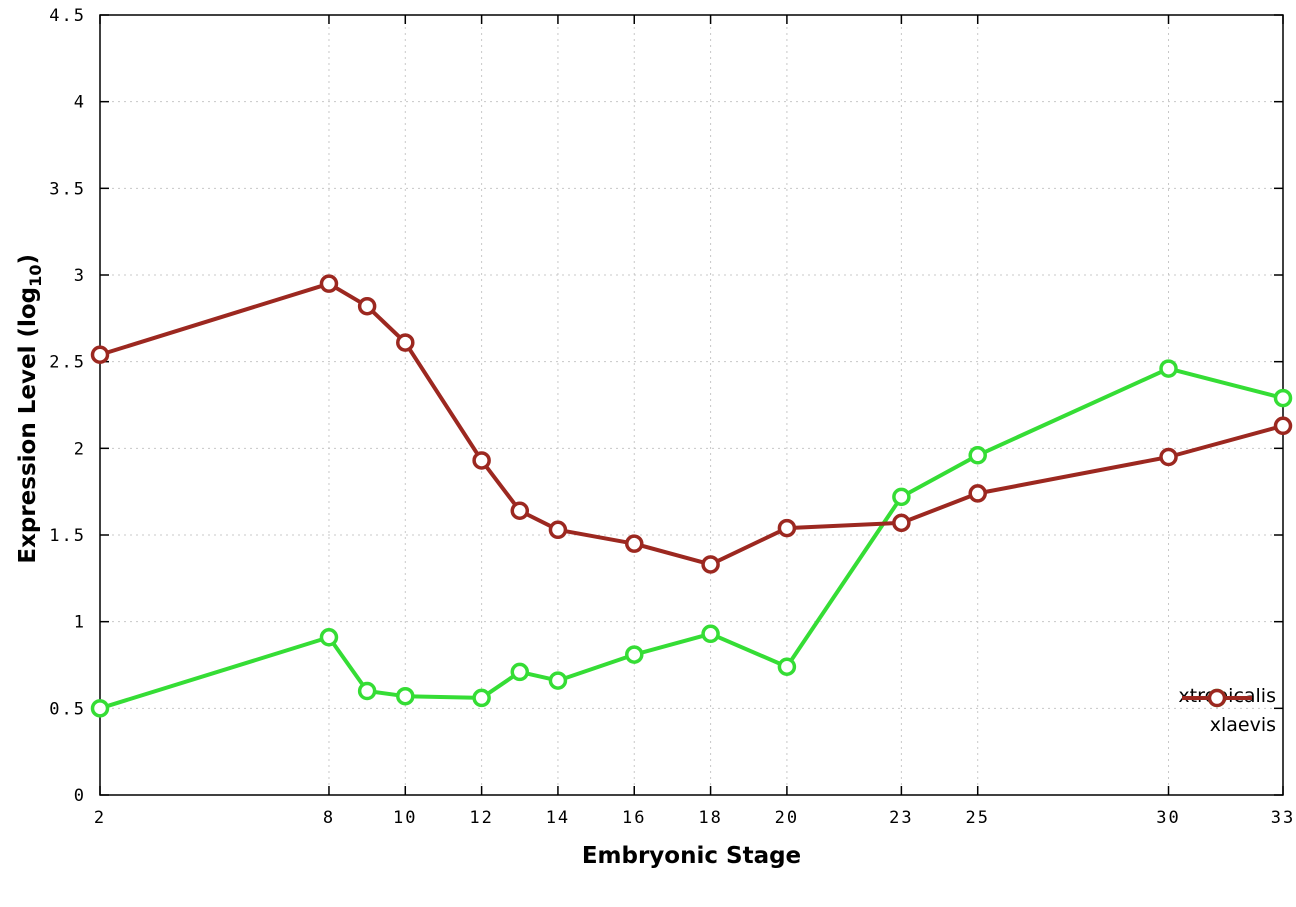 The image size is (1296, 907). Describe the element at coordinates (1242, 725) in the screenshot. I see `legend-label: xlaevis` at that location.